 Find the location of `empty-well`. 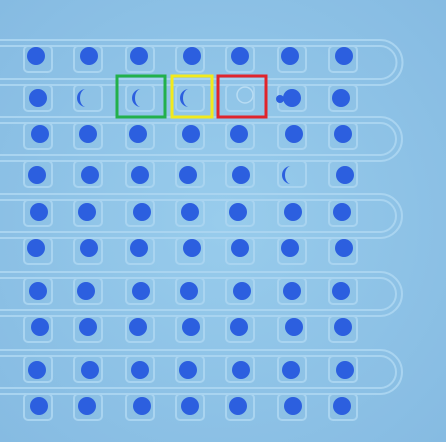

empty-well is located at coordinates (245, 95).